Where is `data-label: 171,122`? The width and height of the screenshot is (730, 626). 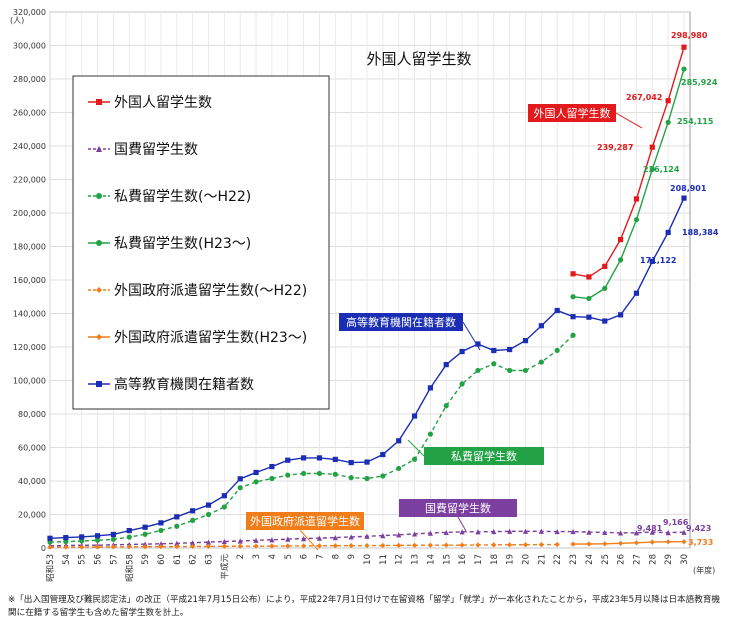 data-label: 171,122 is located at coordinates (658, 260).